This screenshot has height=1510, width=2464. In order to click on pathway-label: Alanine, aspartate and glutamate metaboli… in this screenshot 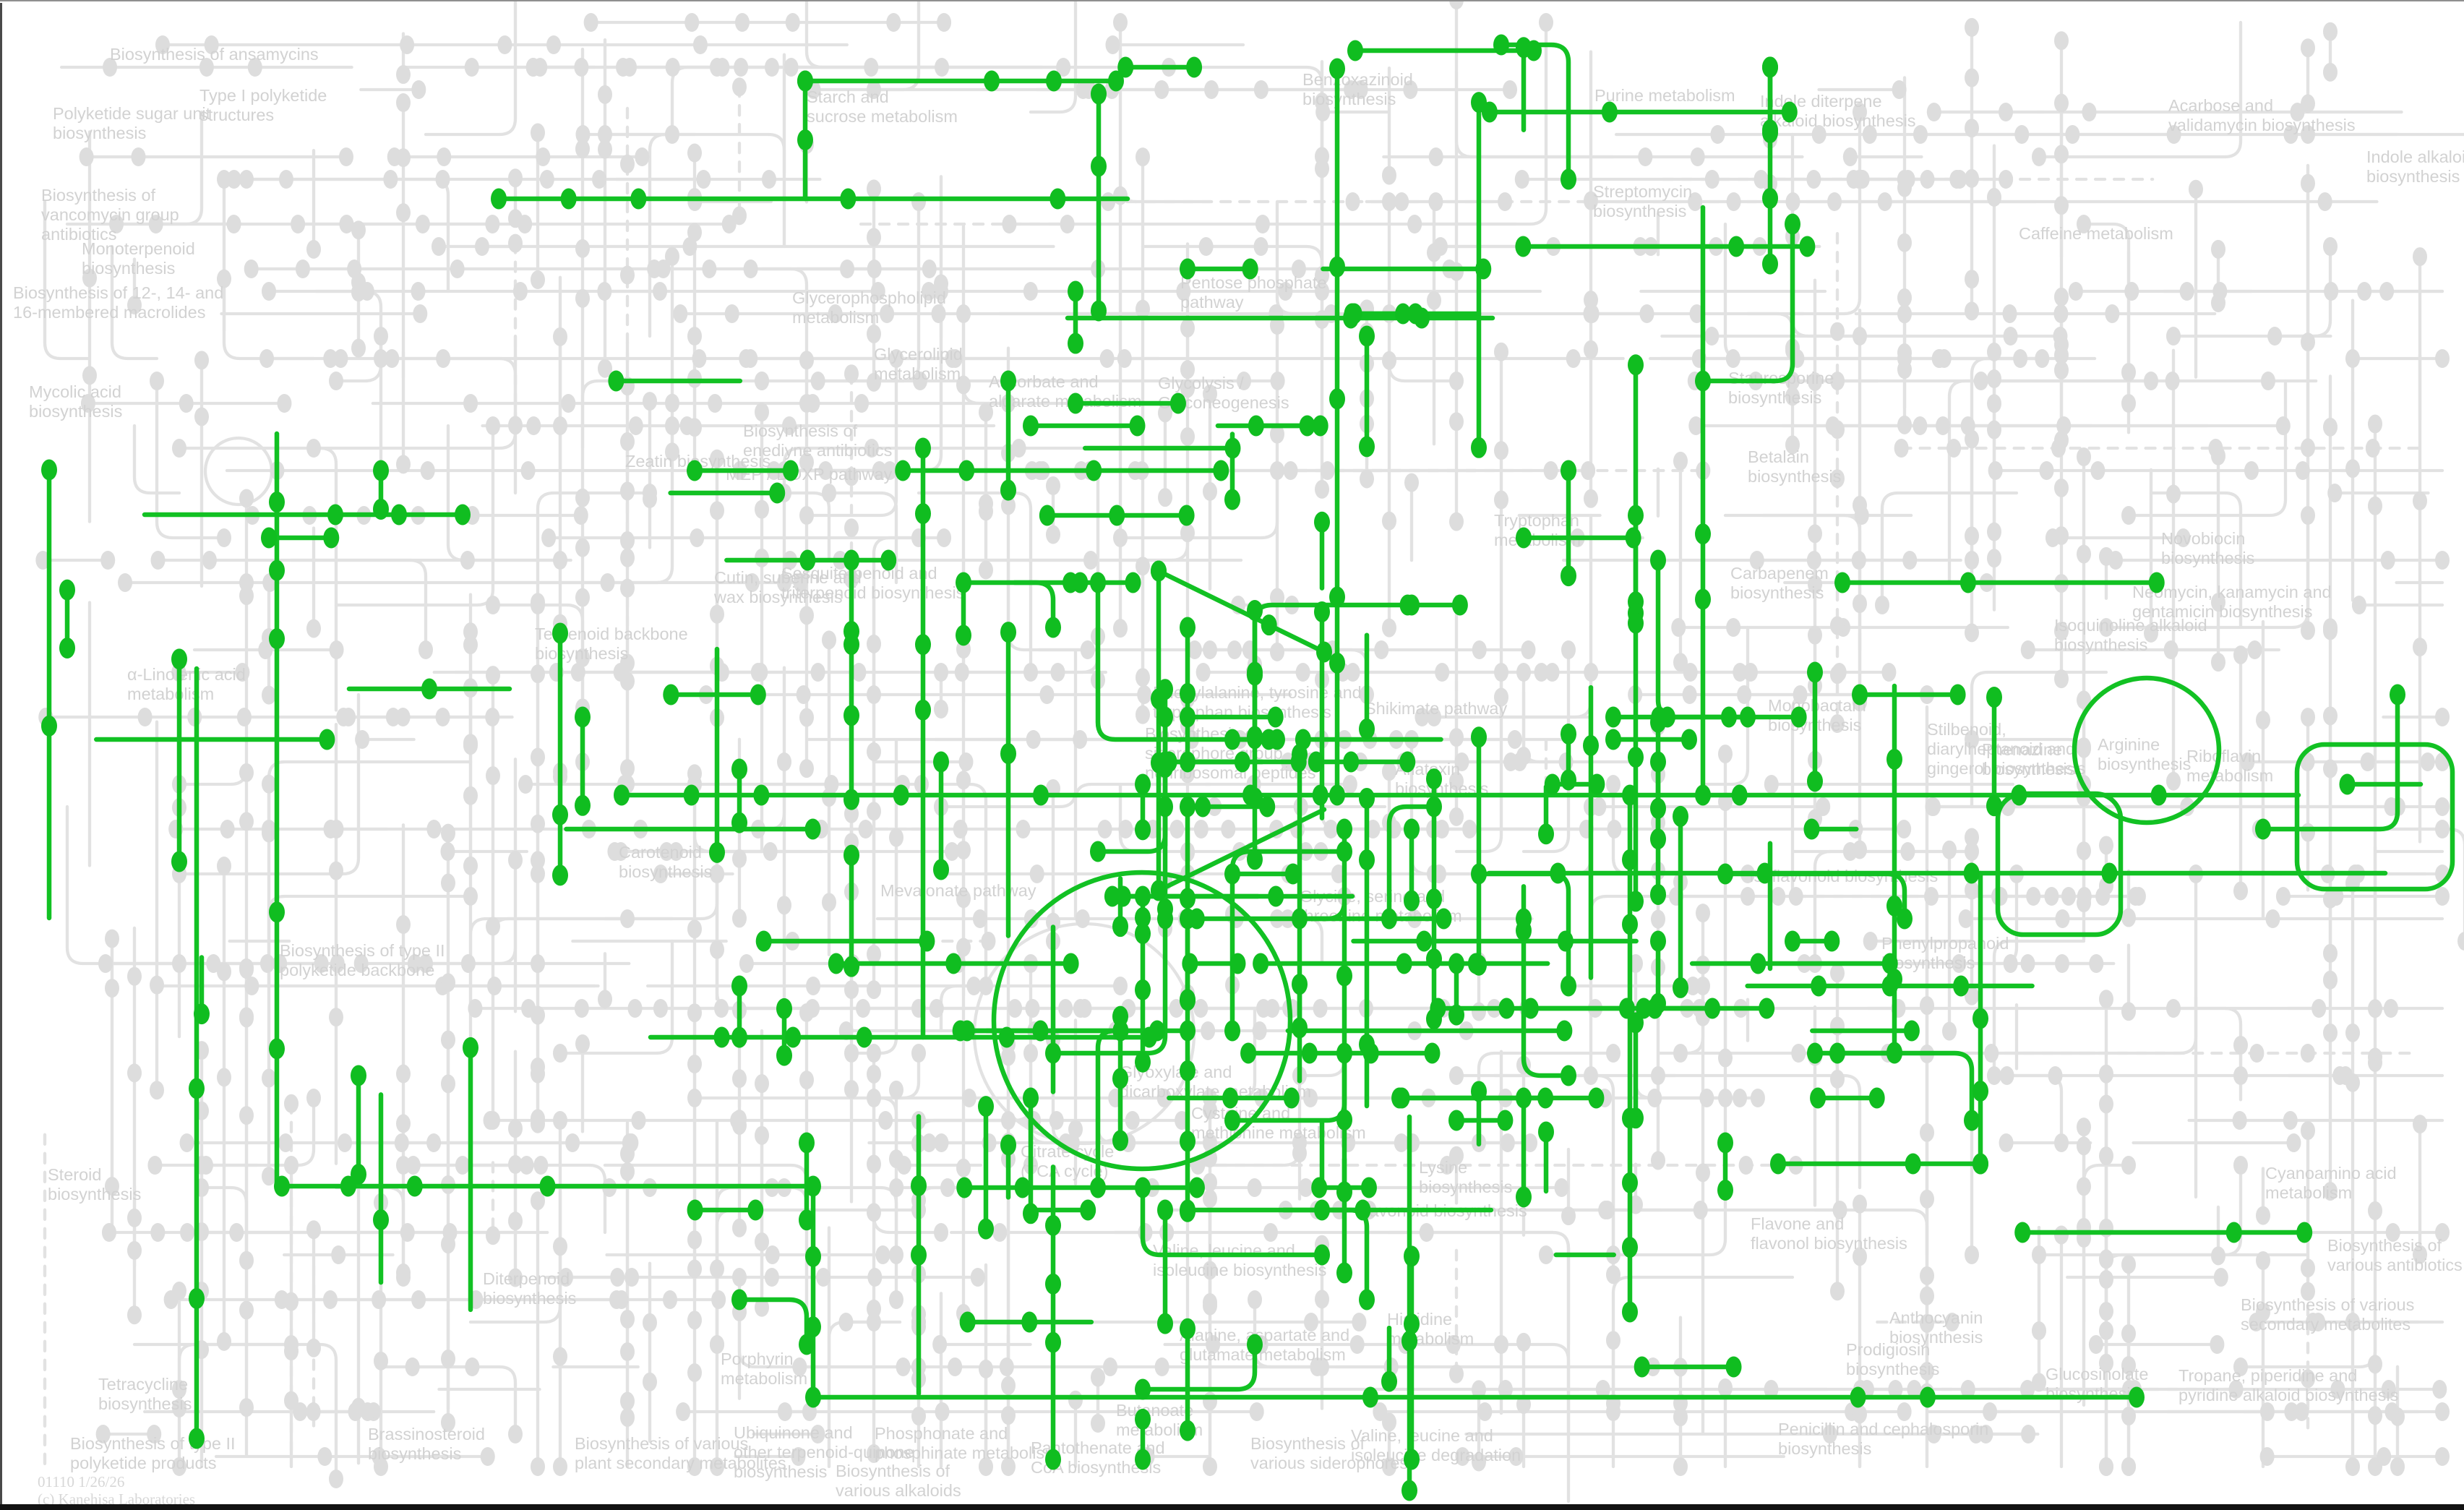, I will do `click(1265, 1345)`.